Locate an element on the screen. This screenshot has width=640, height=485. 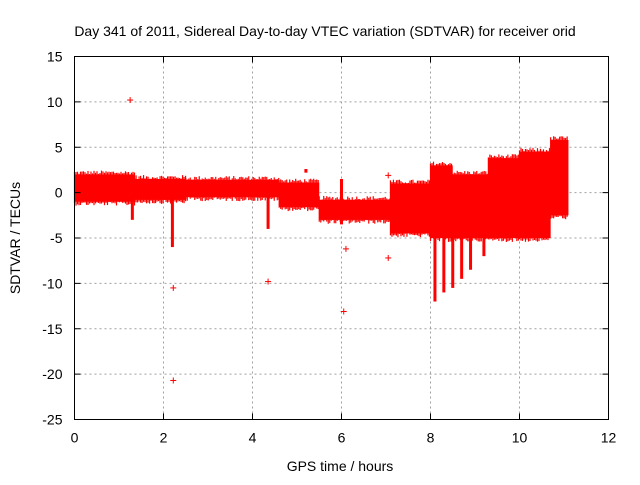
x-tick-label: 2 is located at coordinates (164, 438).